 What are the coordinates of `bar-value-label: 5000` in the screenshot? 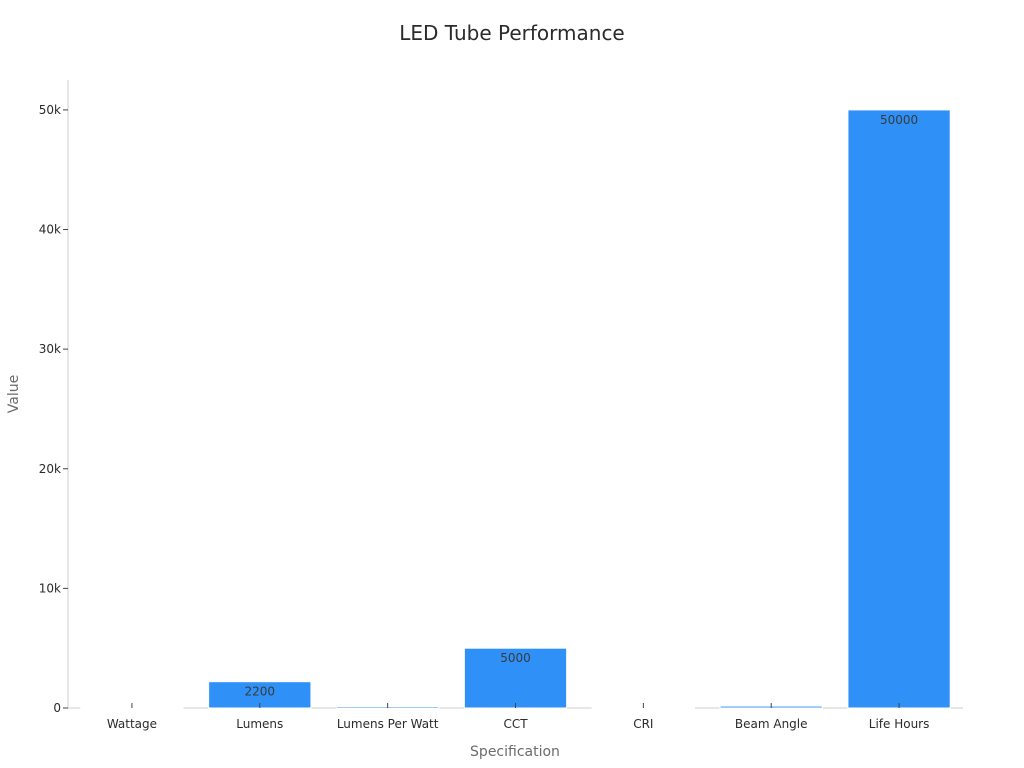 It's located at (515, 658).